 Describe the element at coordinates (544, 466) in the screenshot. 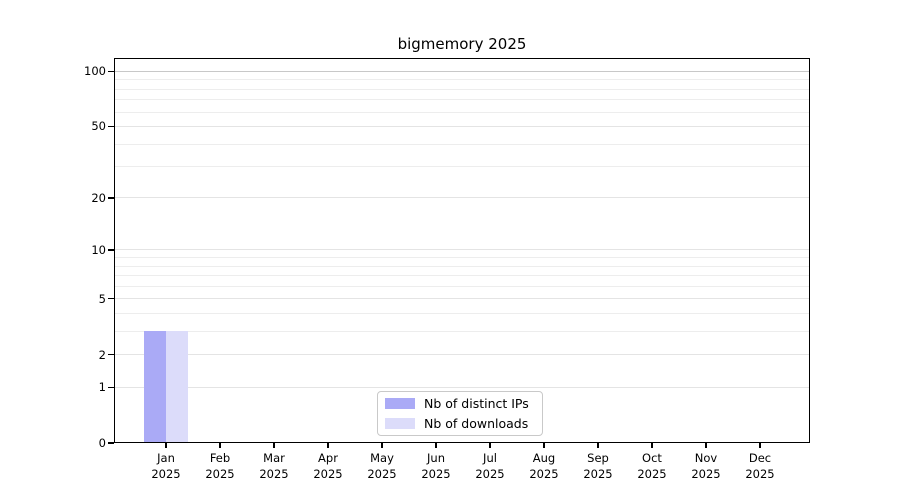

I see `x-tick-label-aug: Aug 2025` at that location.